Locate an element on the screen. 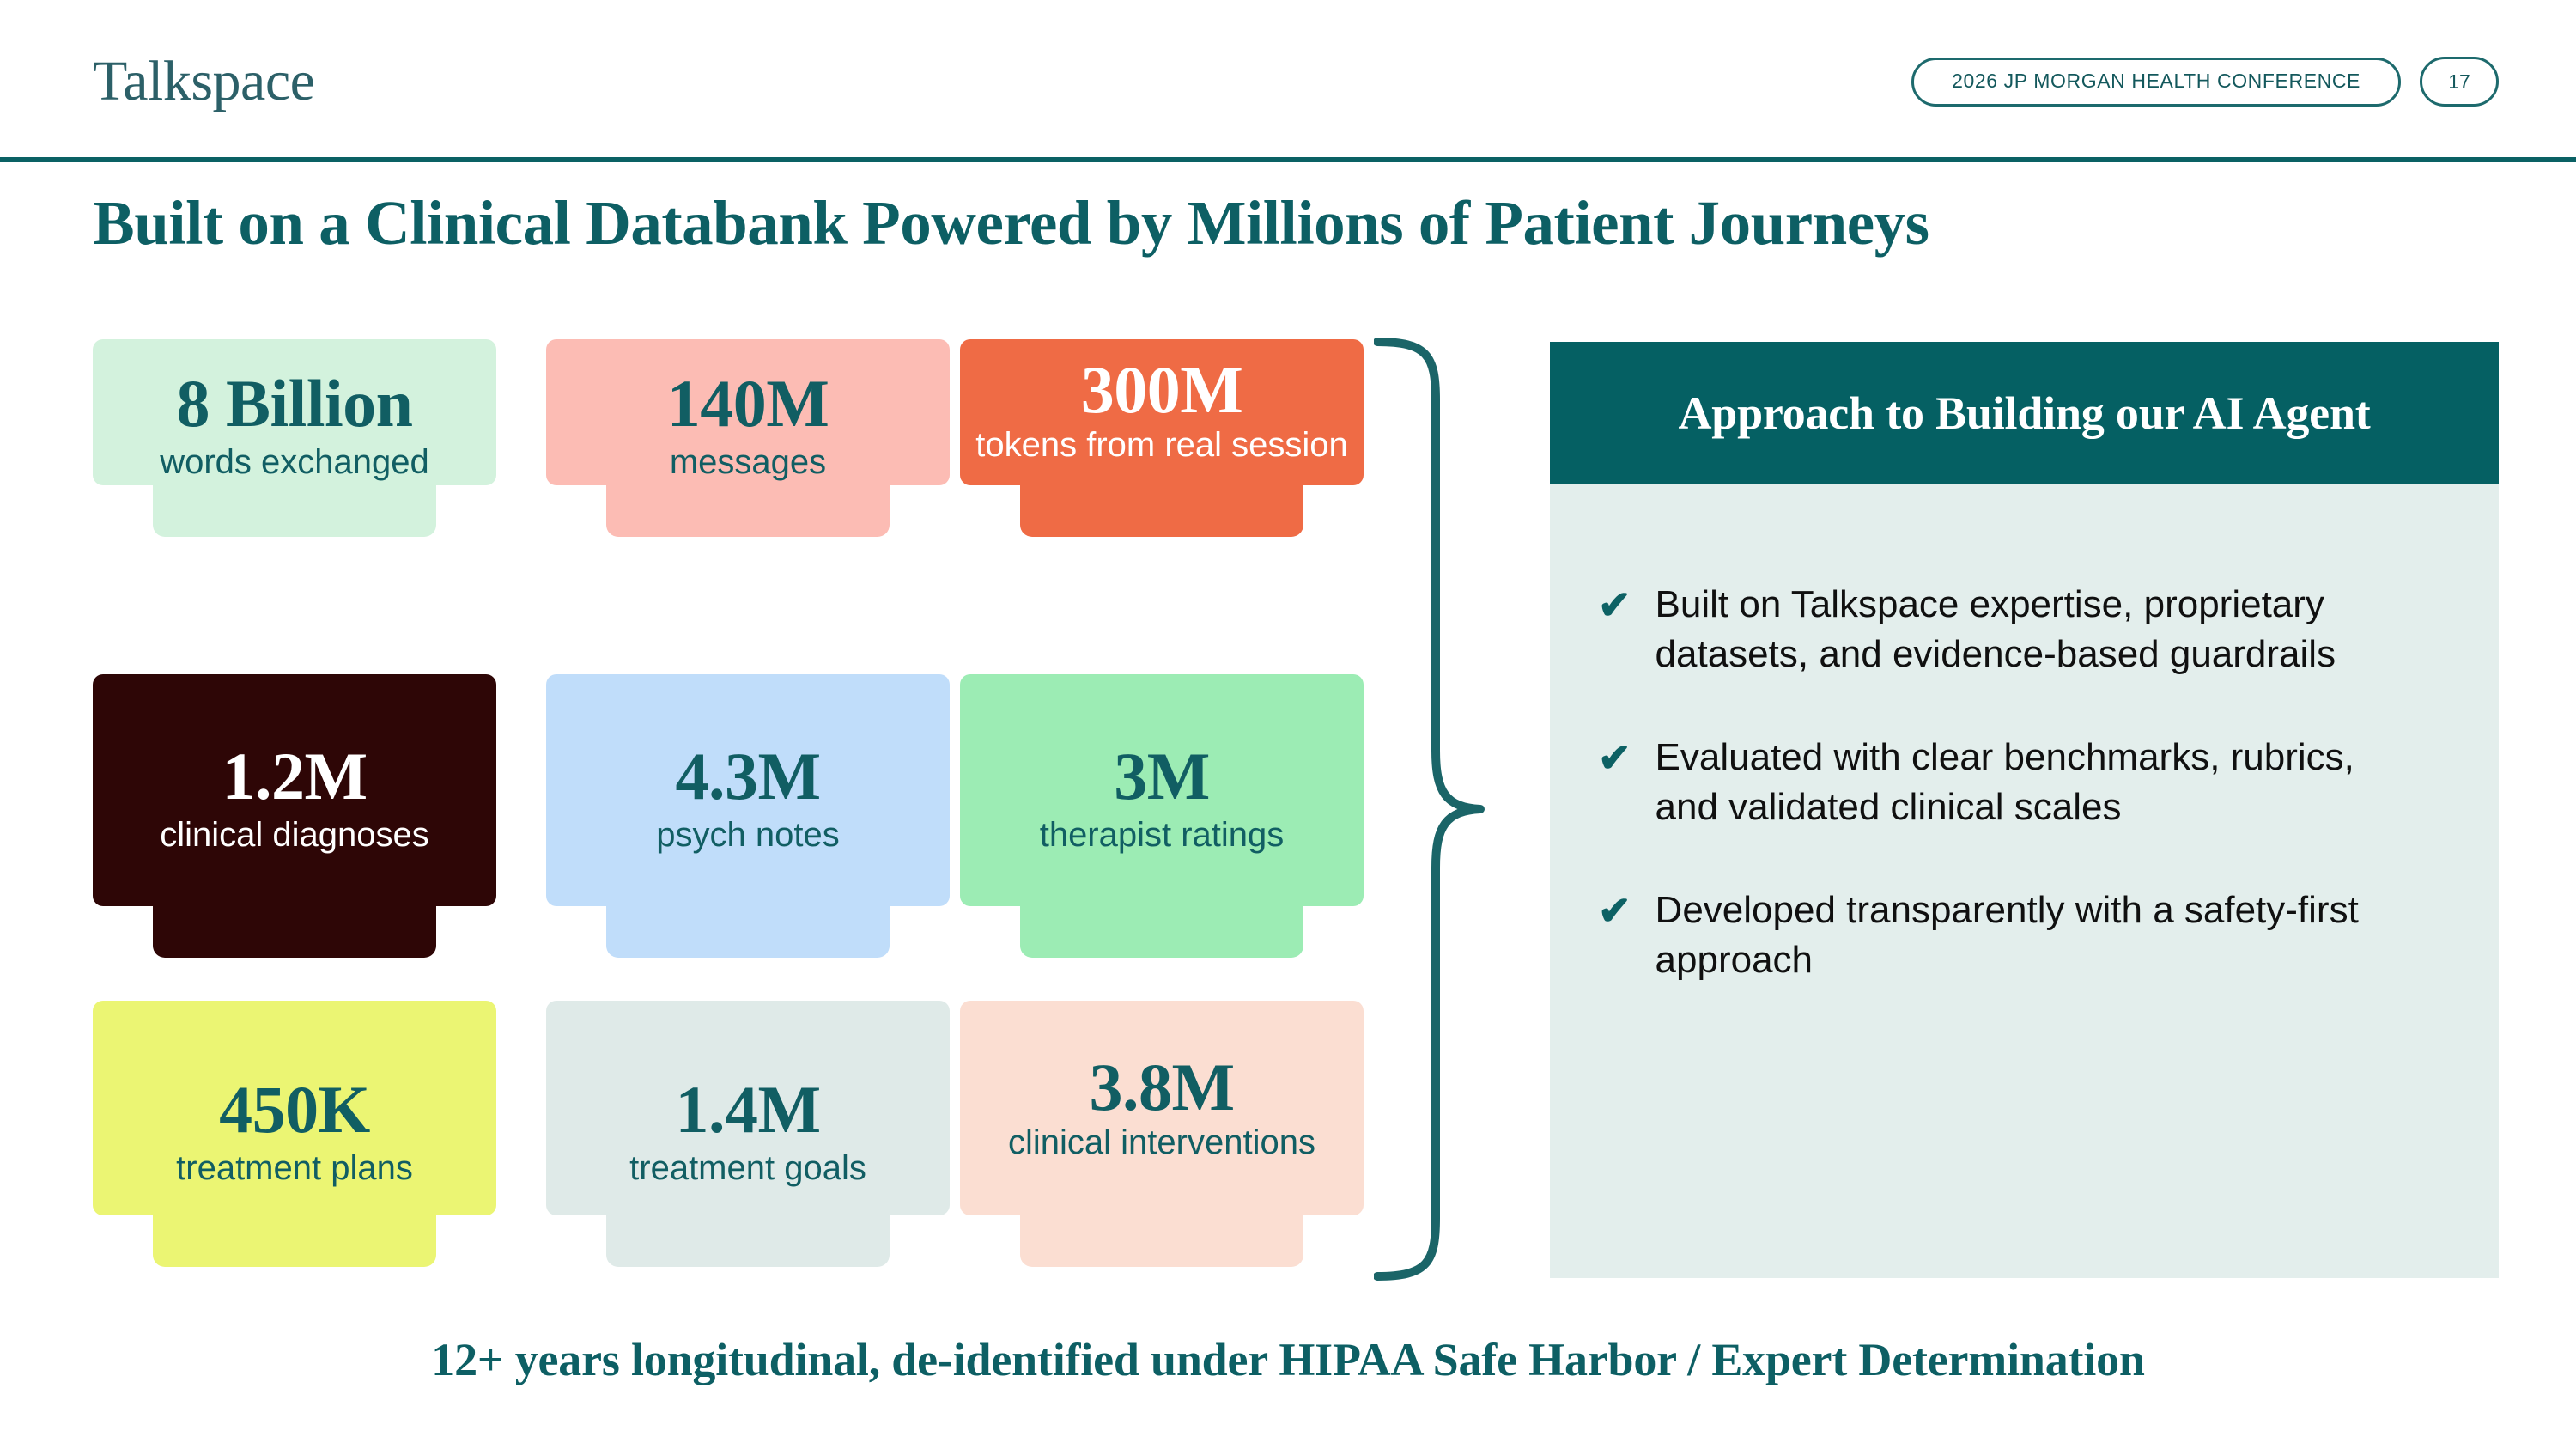 This screenshot has height=1449, width=2576. stat-value: 3.8M is located at coordinates (1162, 1087).